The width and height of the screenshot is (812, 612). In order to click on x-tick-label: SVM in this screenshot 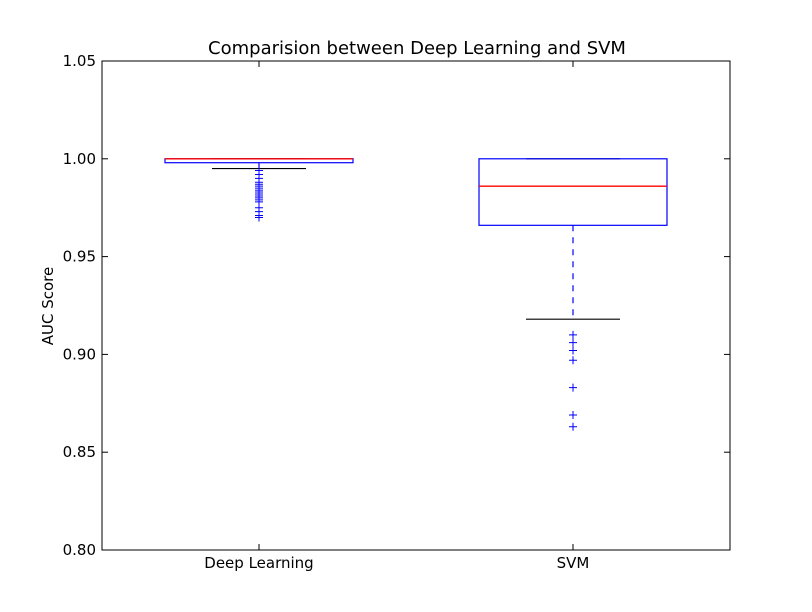, I will do `click(573, 563)`.